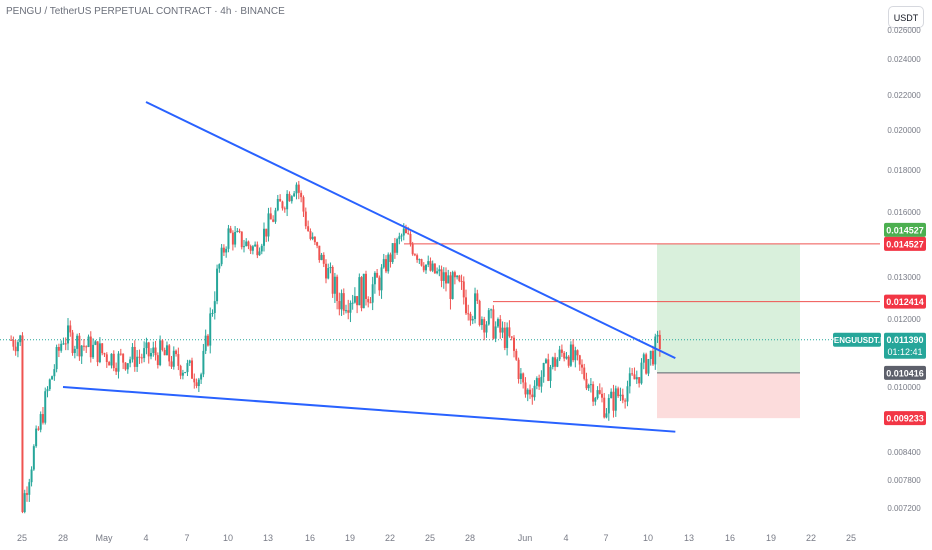 The image size is (932, 550). I want to click on last-price-badge: PENGUUSDT.P 0.011390 01:12:41, so click(877, 345).